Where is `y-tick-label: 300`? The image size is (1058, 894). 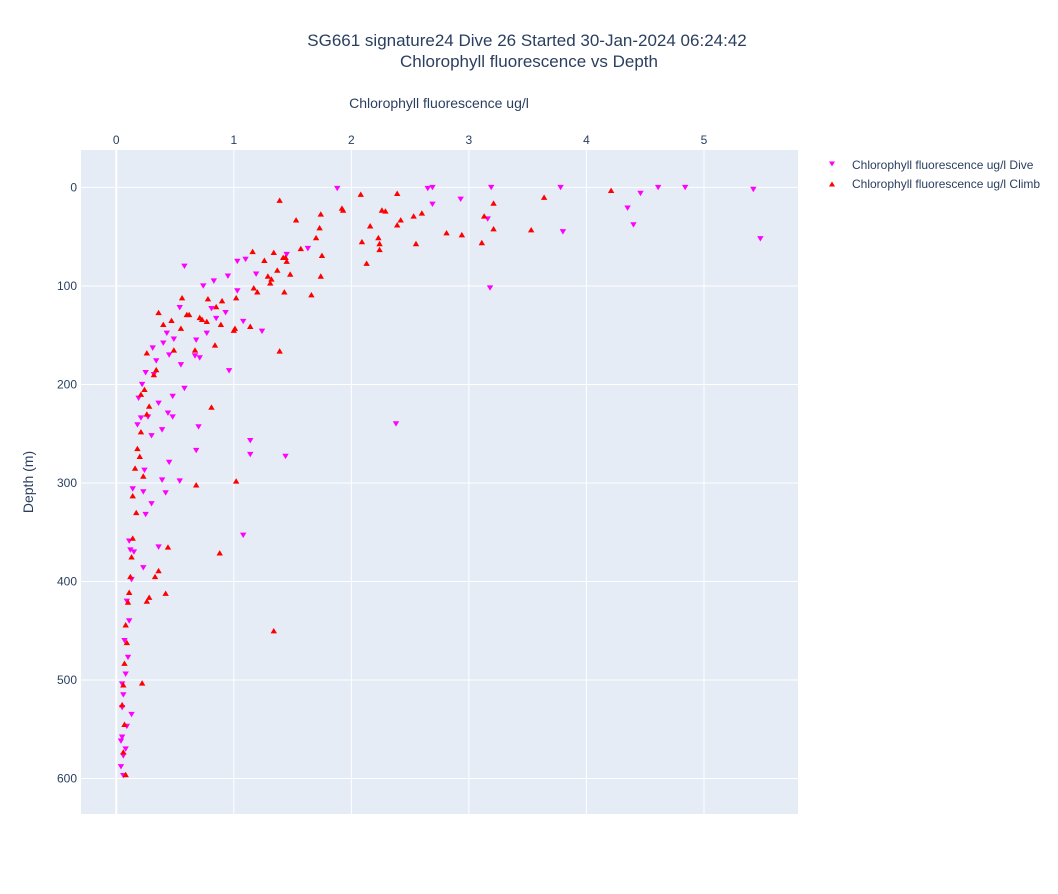
y-tick-label: 300 is located at coordinates (67, 483).